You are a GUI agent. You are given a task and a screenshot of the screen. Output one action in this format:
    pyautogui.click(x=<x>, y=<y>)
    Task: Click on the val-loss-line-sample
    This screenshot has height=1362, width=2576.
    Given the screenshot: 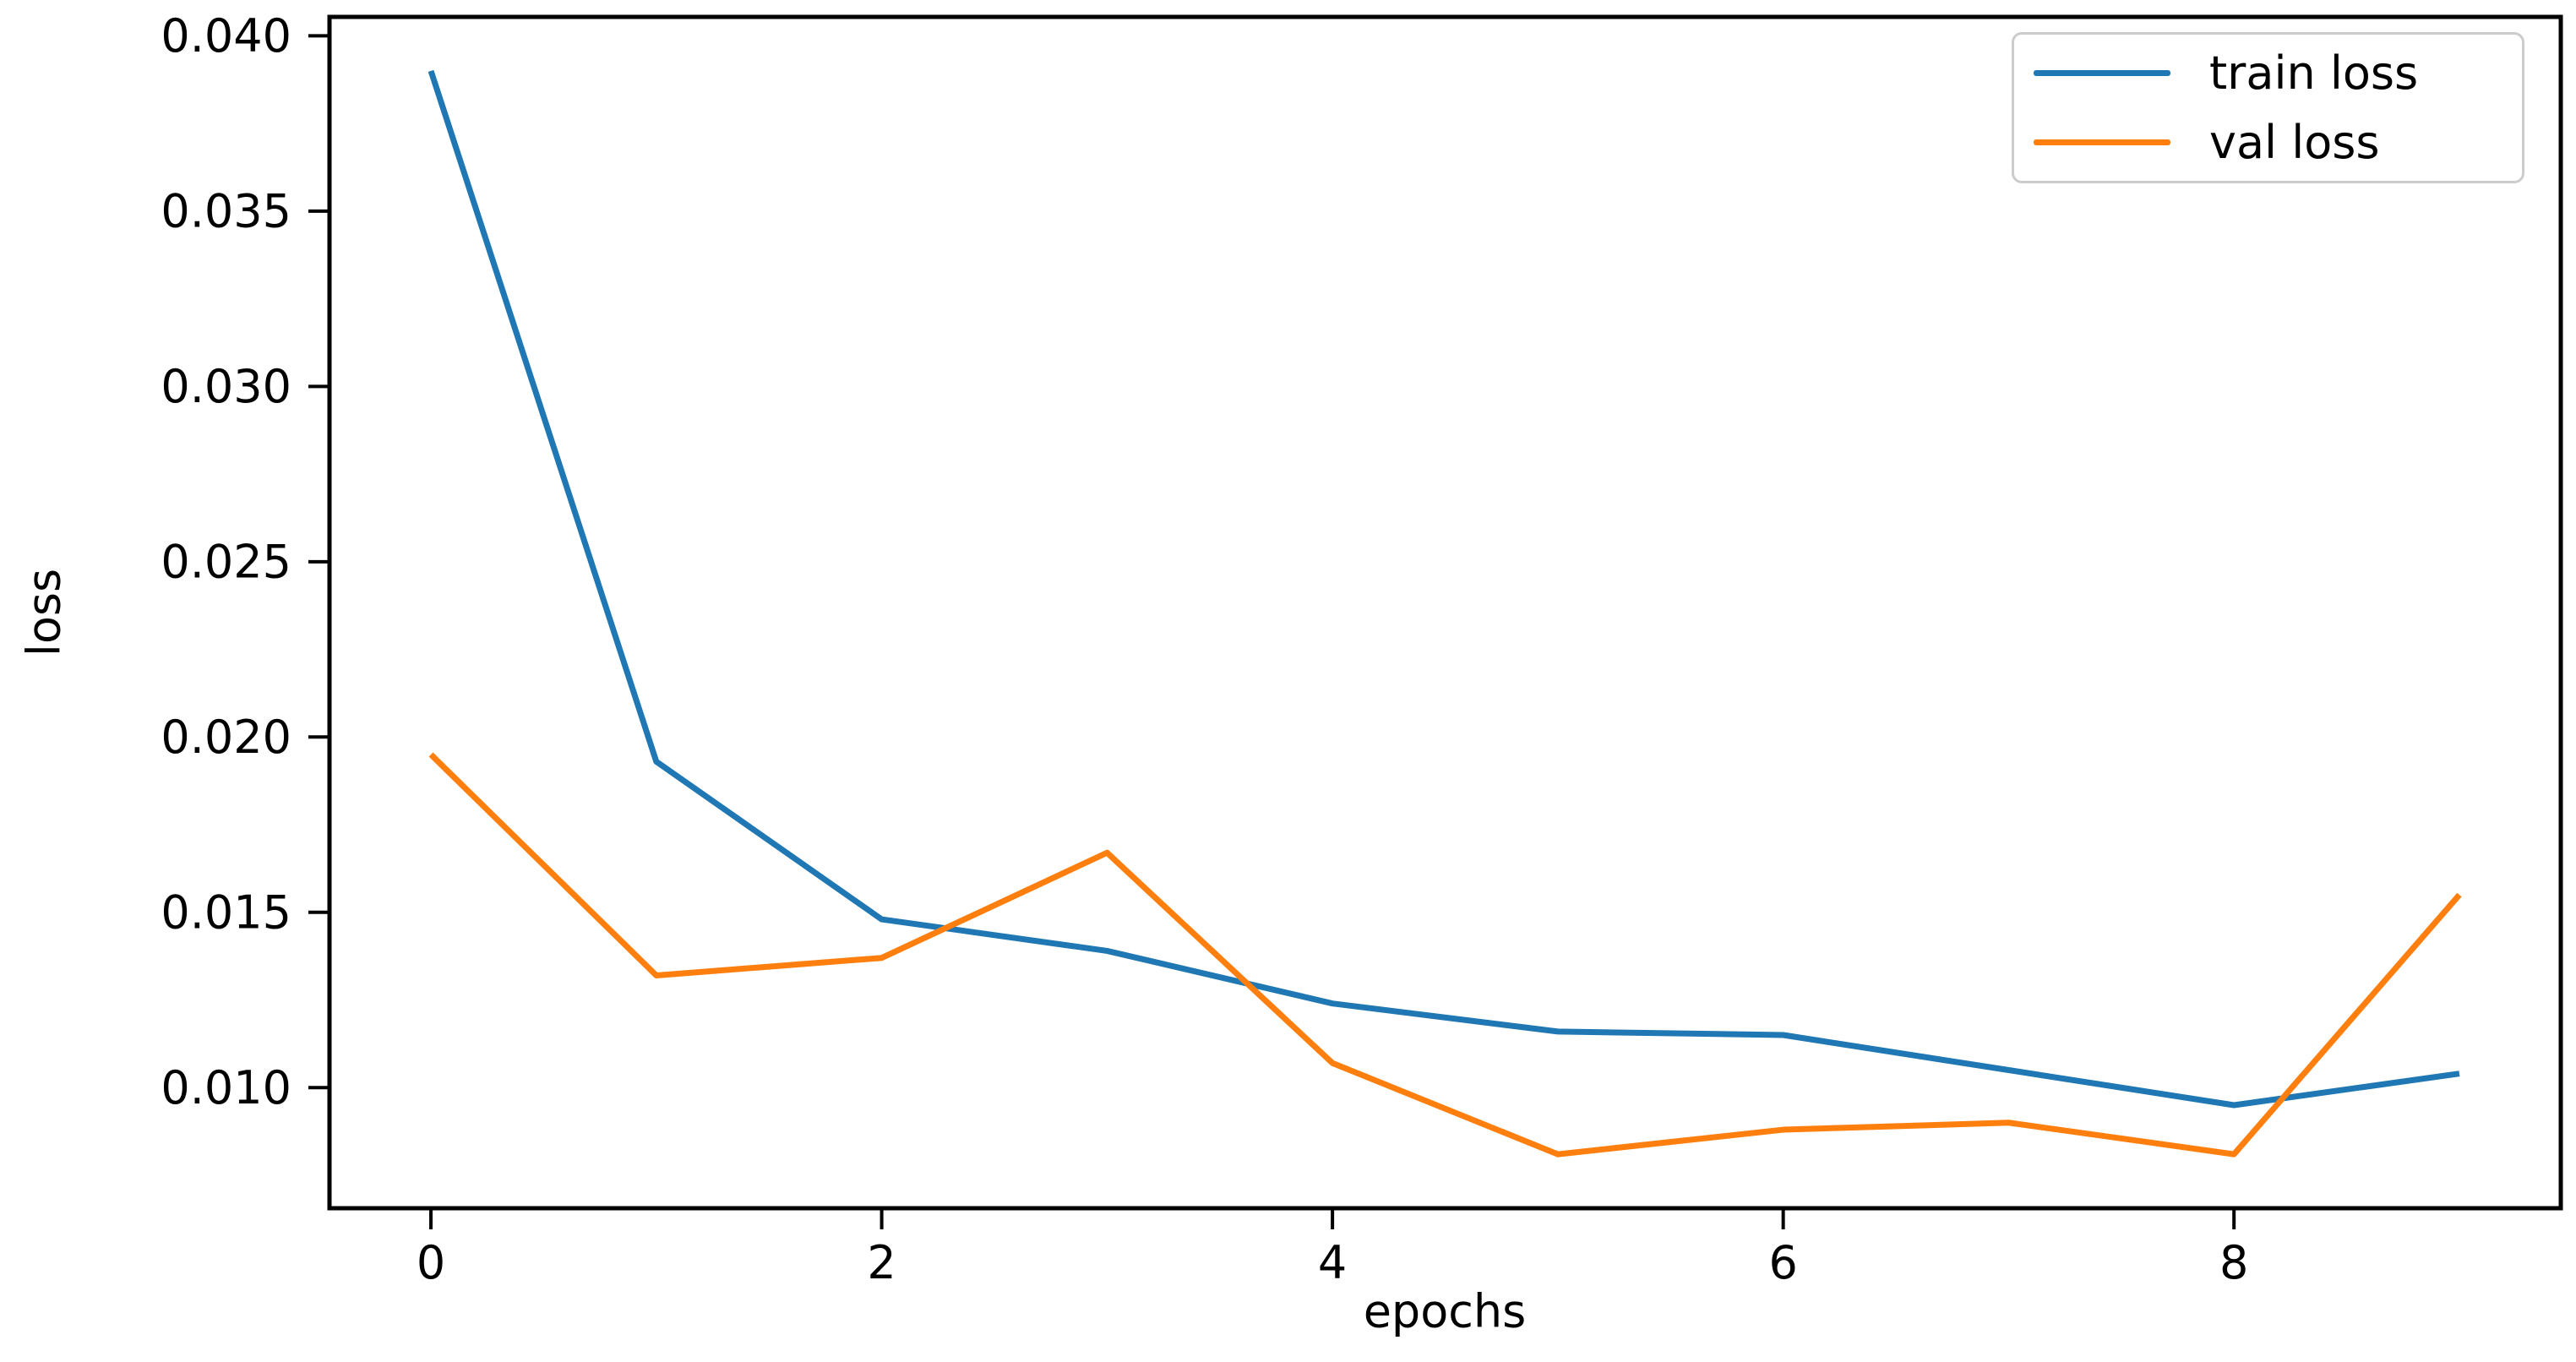 What is the action you would take?
    pyautogui.click(x=2102, y=142)
    